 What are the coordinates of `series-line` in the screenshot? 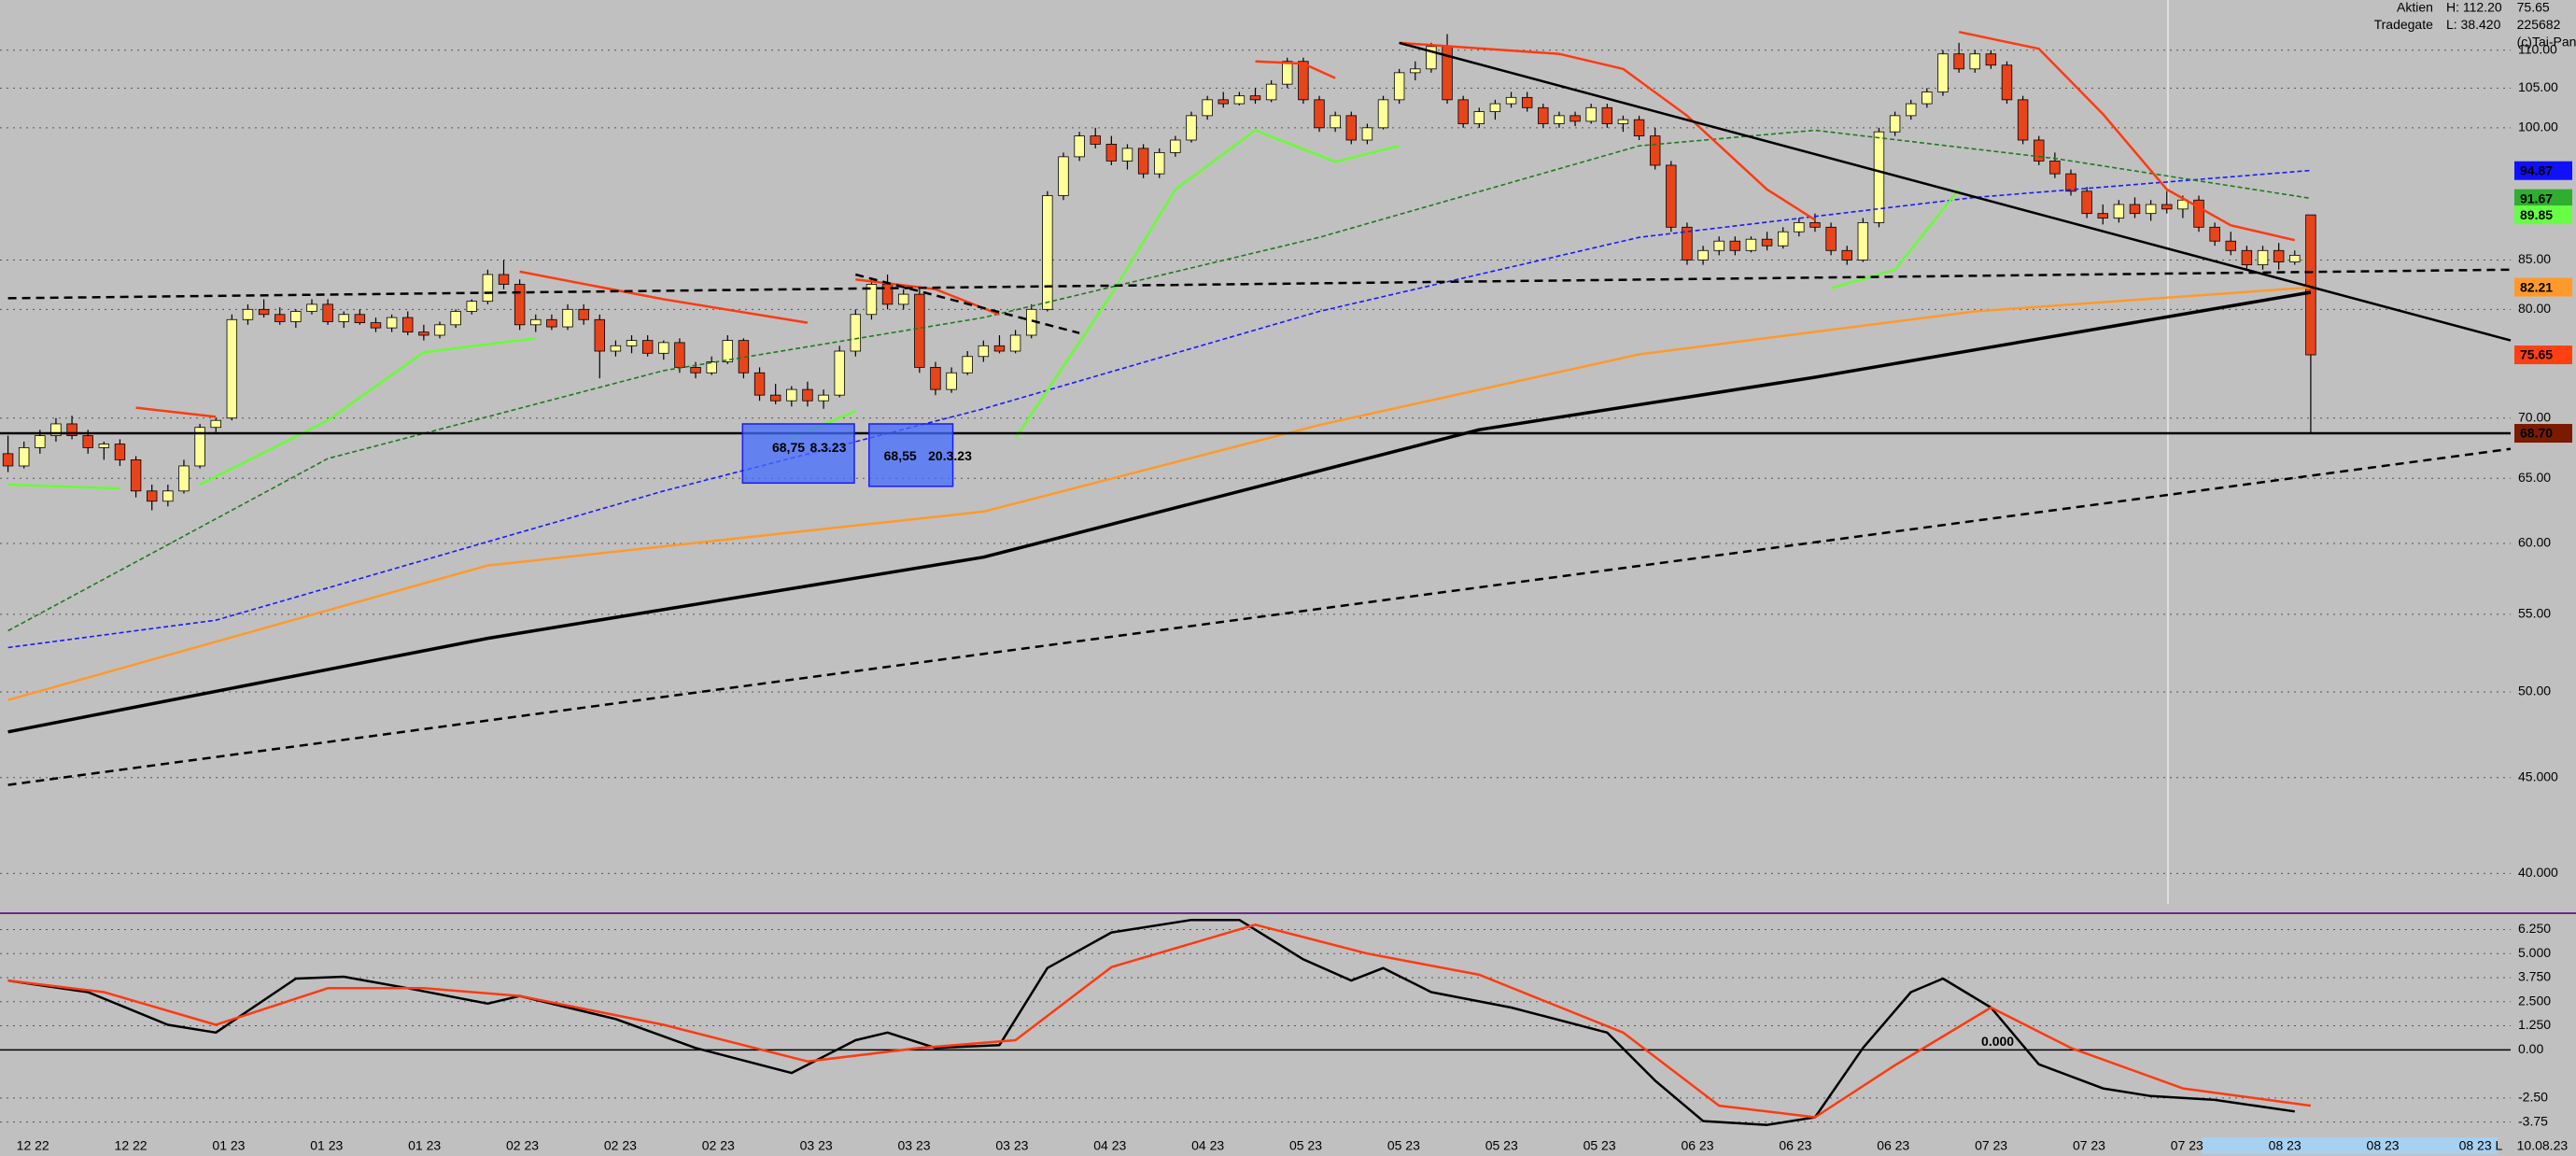 It's located at (967, 303).